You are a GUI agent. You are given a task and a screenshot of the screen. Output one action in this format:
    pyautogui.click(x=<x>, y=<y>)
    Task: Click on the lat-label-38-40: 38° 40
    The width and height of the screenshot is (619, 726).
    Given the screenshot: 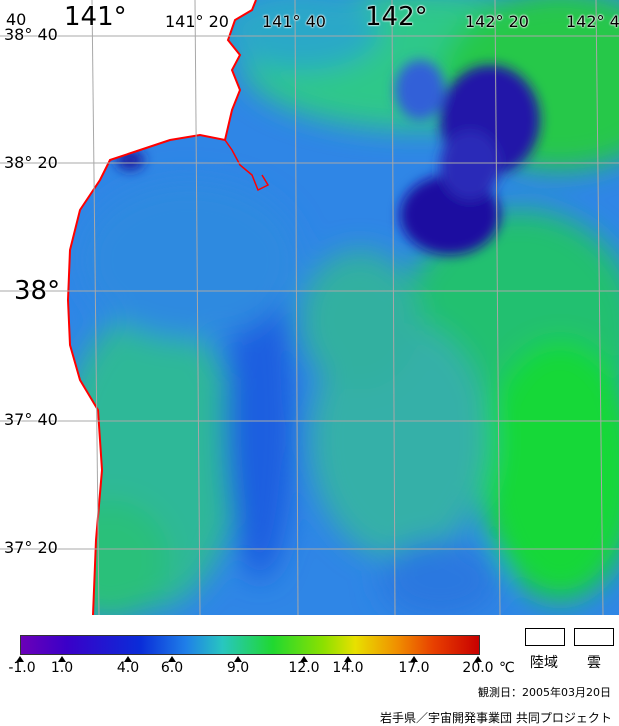 What is the action you would take?
    pyautogui.click(x=31, y=34)
    